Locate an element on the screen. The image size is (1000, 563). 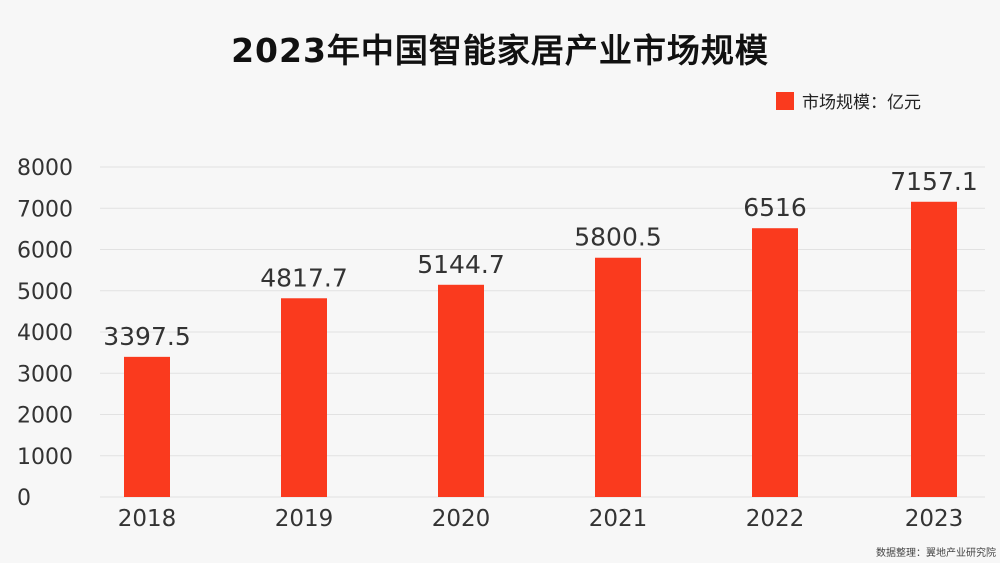
data-label-2019: 4817.7 is located at coordinates (303, 277).